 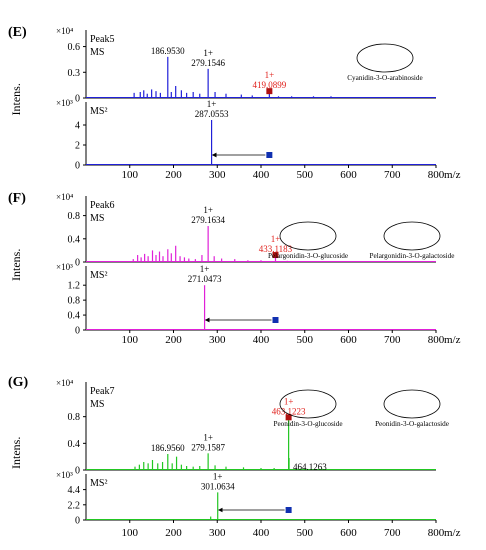 I want to click on subplot-tag: Peak5, so click(x=102, y=39).